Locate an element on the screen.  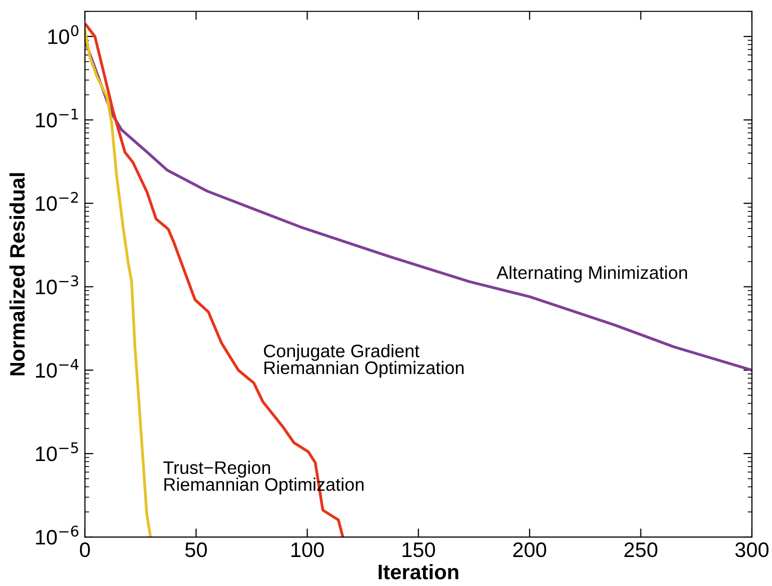
x-tick-label: 100 is located at coordinates (307, 550).